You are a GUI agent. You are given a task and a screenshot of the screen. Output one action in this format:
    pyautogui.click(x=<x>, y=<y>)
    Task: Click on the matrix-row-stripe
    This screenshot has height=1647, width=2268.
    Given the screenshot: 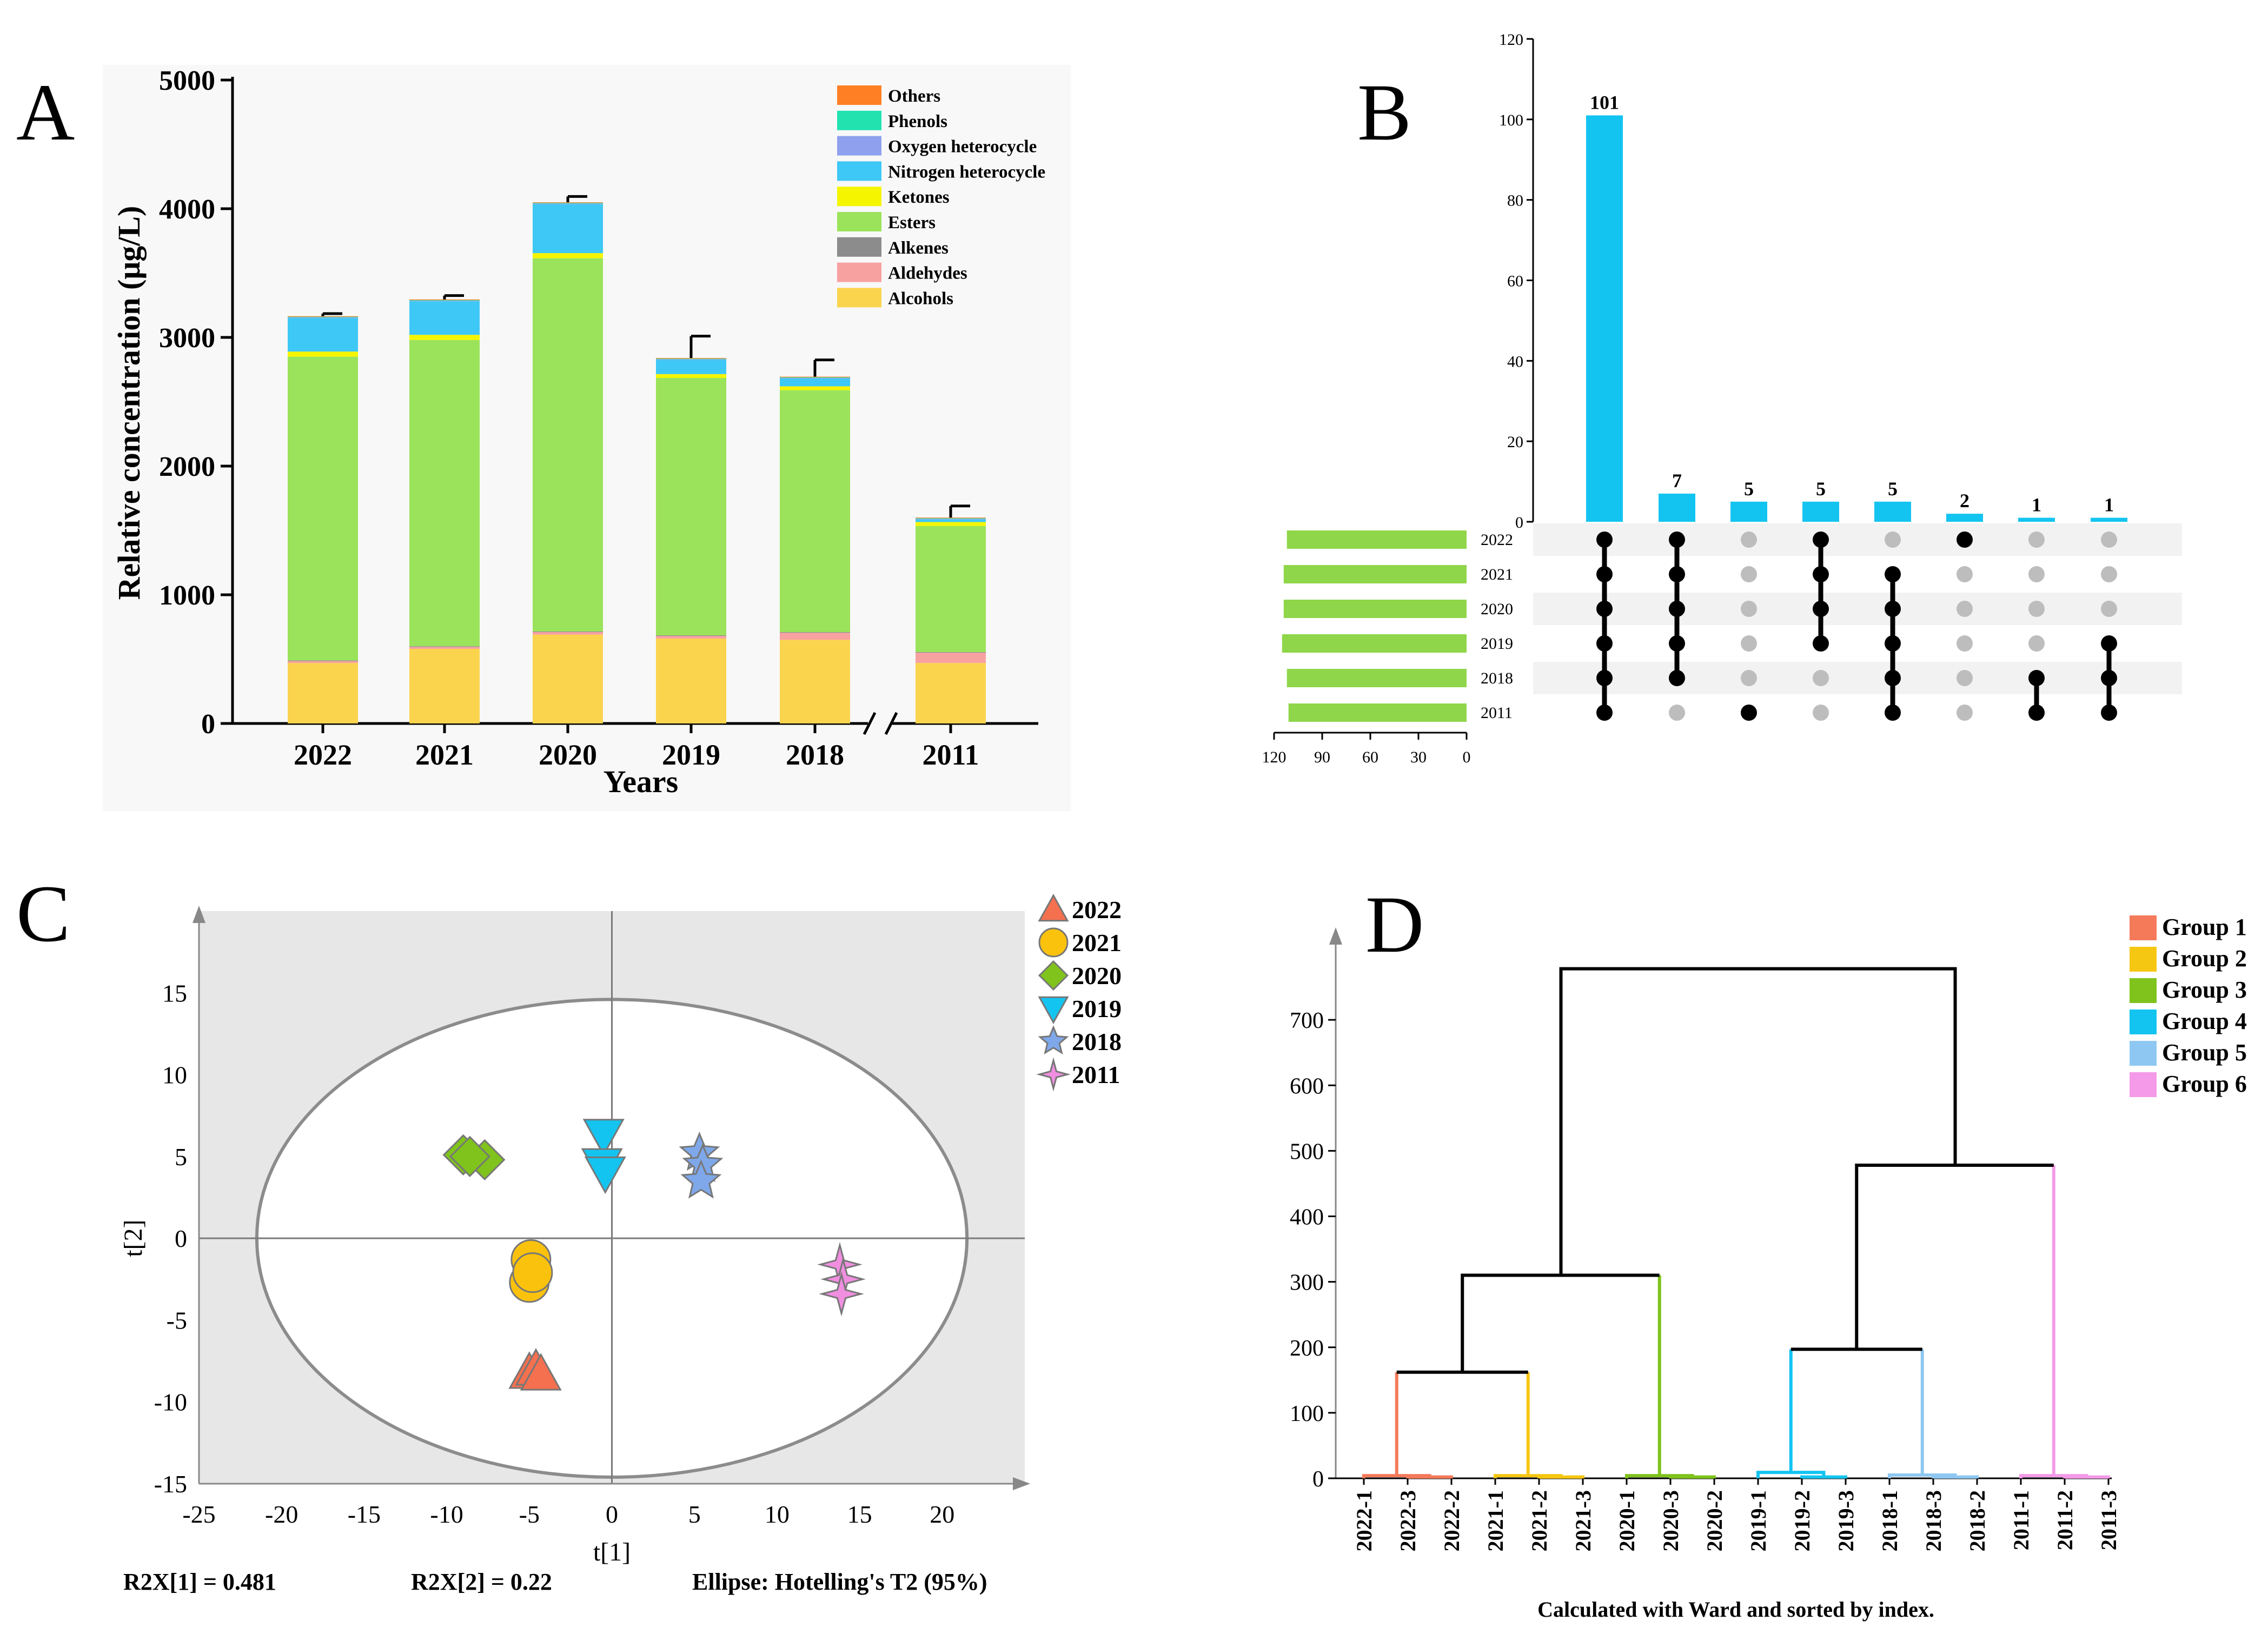 What is the action you would take?
    pyautogui.click(x=1858, y=609)
    